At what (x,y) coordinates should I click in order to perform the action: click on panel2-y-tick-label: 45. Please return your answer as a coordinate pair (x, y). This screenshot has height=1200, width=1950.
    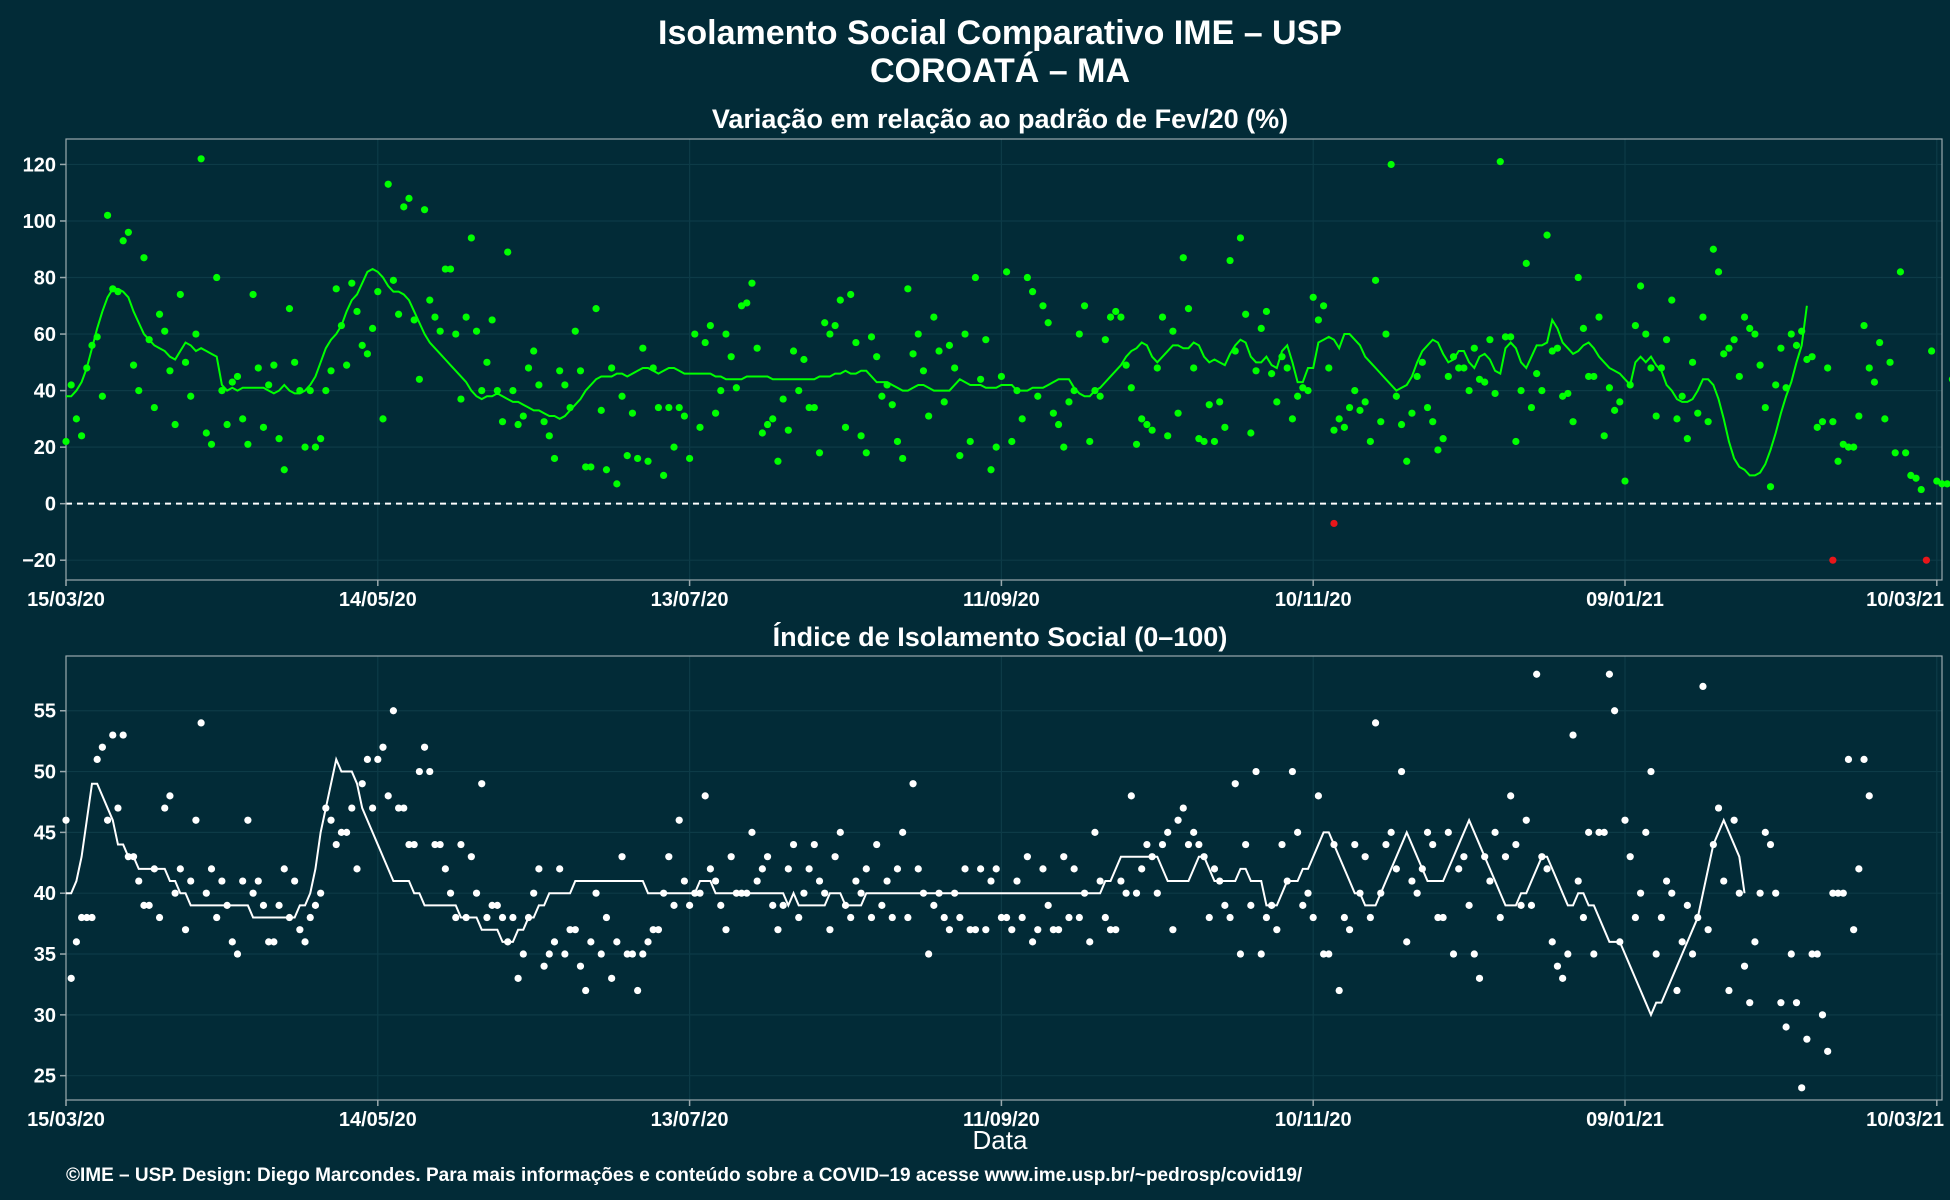
    Looking at the image, I should click on (45, 833).